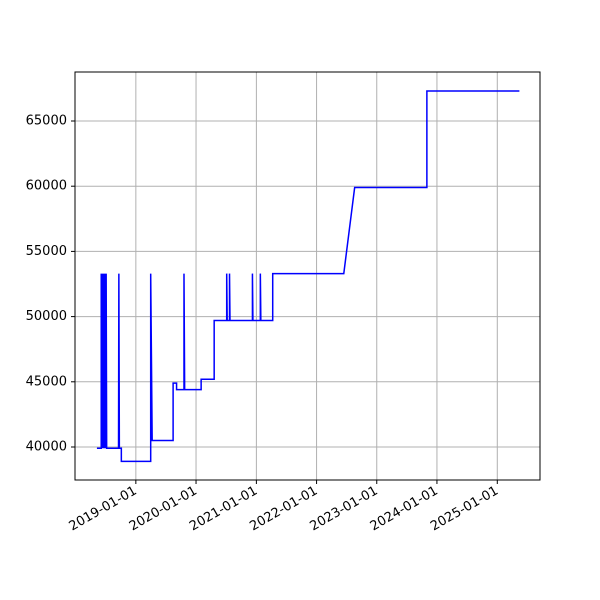 Image resolution: width=600 pixels, height=600 pixels. Describe the element at coordinates (163, 509) in the screenshot. I see `x-tick-label: 2020-01-01` at that location.